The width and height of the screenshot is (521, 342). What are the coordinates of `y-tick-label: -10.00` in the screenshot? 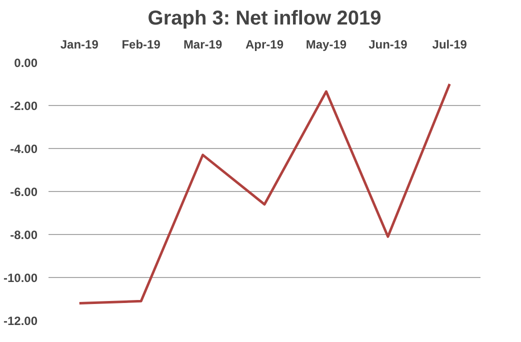 It's located at (20, 278).